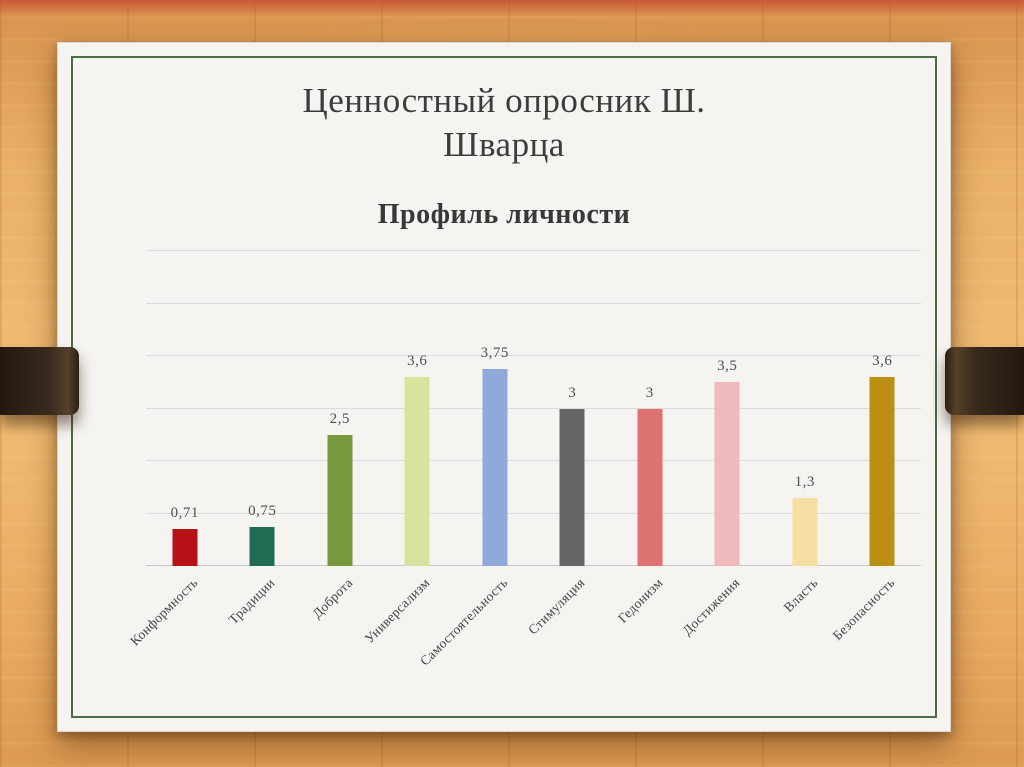 This screenshot has width=1024, height=767. I want to click on bar-category-label: Безопасность, so click(863, 609).